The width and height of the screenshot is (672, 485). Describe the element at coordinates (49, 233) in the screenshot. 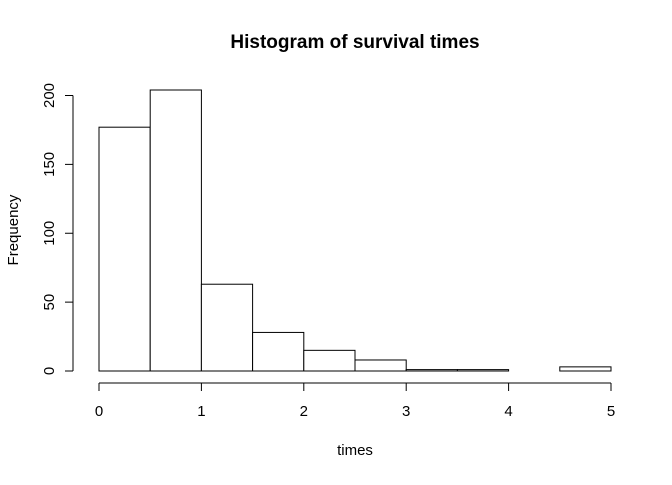

I see `y-tick-label: 100` at that location.